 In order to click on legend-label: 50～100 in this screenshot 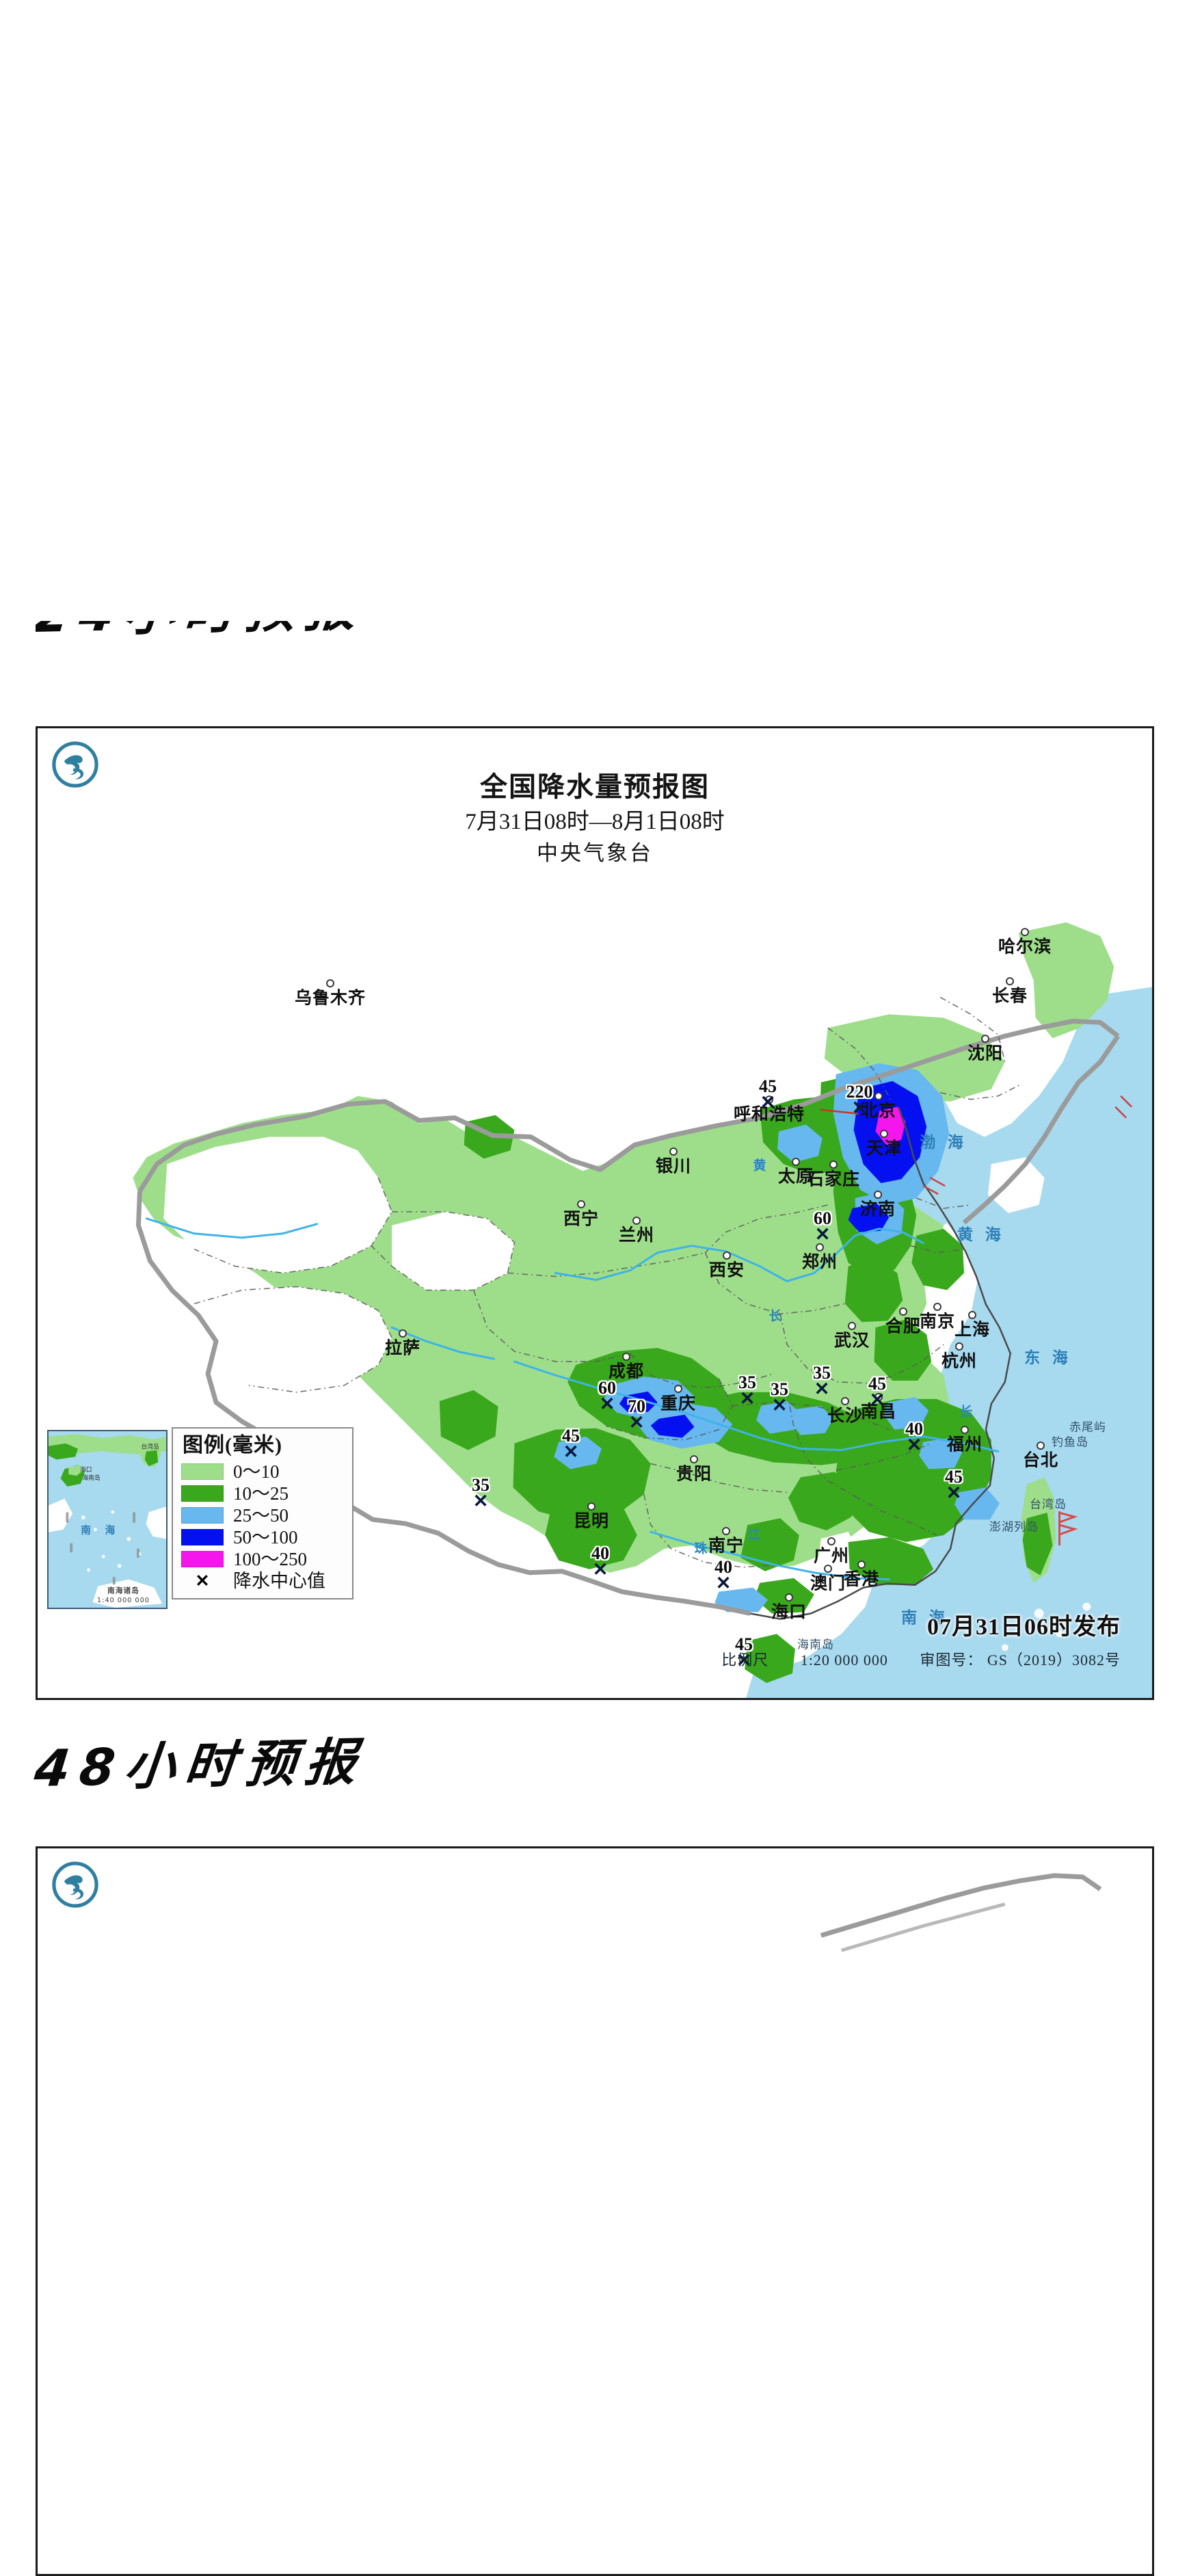, I will do `click(265, 1537)`.